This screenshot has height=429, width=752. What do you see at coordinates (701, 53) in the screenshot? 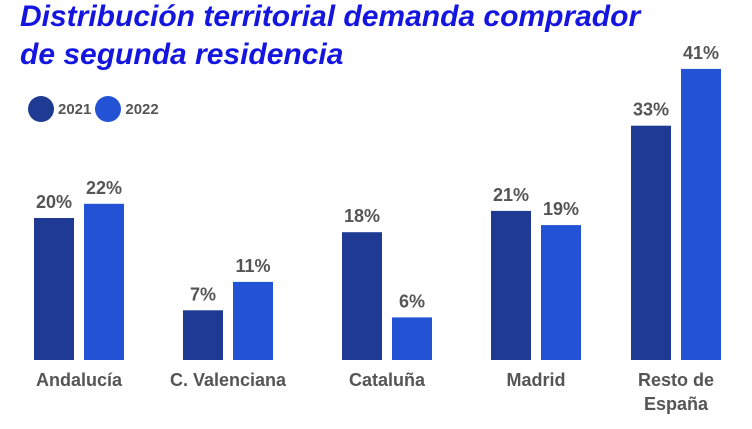
I see `data-label-2022-4: 41%` at bounding box center [701, 53].